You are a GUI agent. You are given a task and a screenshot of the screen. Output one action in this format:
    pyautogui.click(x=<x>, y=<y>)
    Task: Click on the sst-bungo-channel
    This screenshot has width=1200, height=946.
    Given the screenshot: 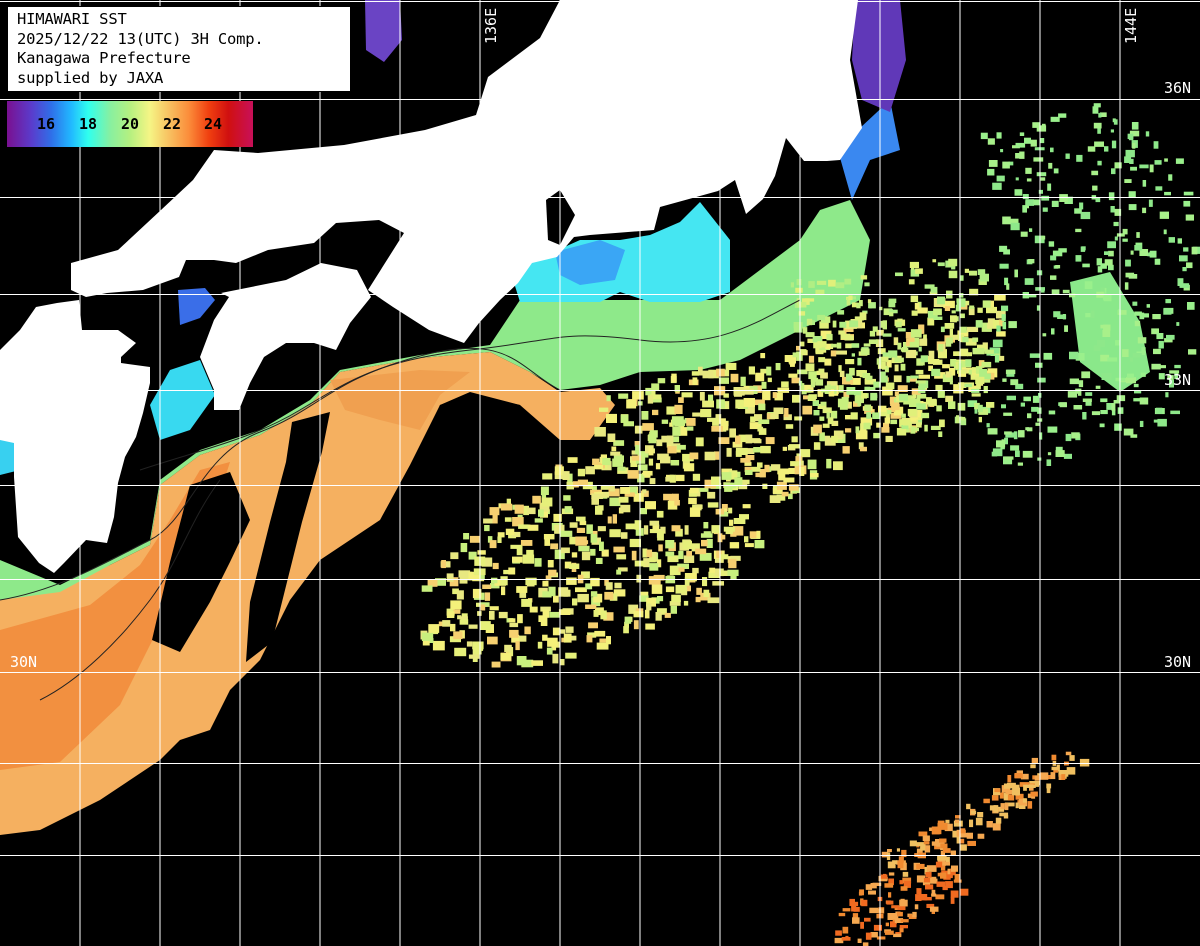 What is the action you would take?
    pyautogui.click(x=182, y=400)
    